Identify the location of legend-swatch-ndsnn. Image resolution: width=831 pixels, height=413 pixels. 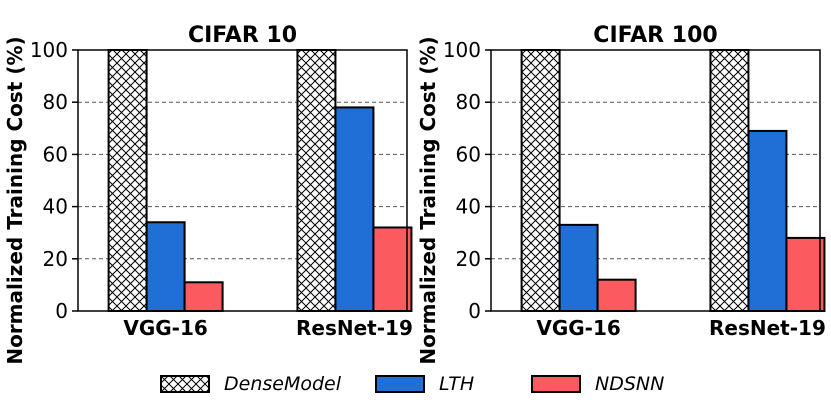
(556, 384).